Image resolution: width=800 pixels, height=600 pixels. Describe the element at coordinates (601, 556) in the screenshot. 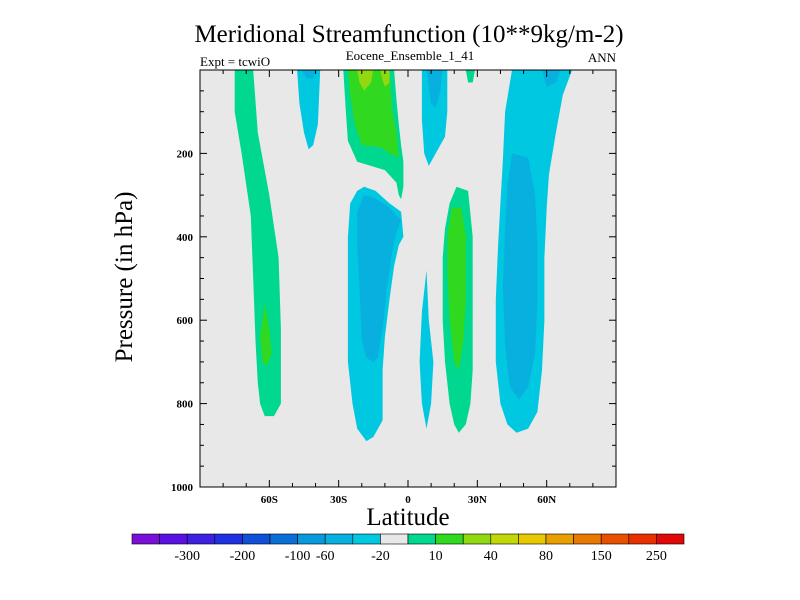

I see `colorbar-label: 150` at that location.